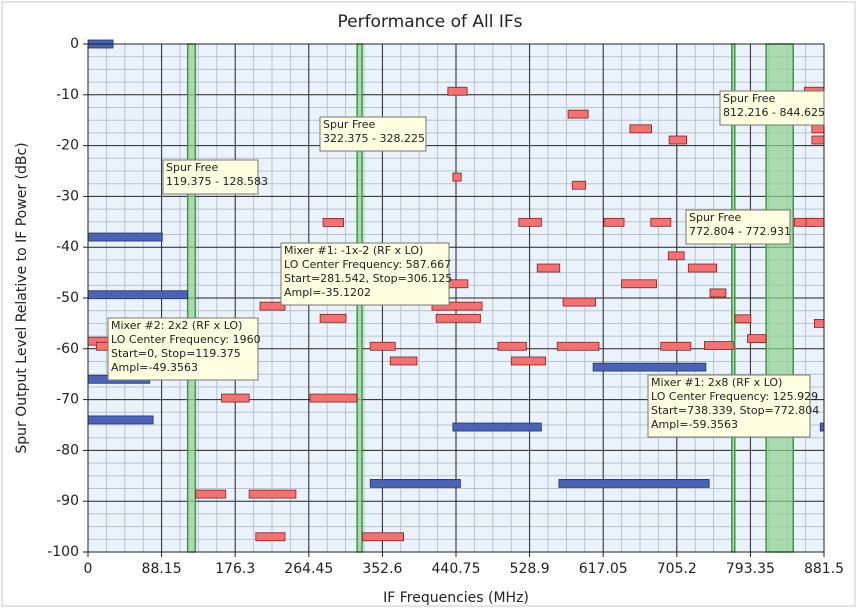  Describe the element at coordinates (176, 325) in the screenshot. I see `tooltip-text: Mixer #2: 2x2 (RF x LO)` at that location.